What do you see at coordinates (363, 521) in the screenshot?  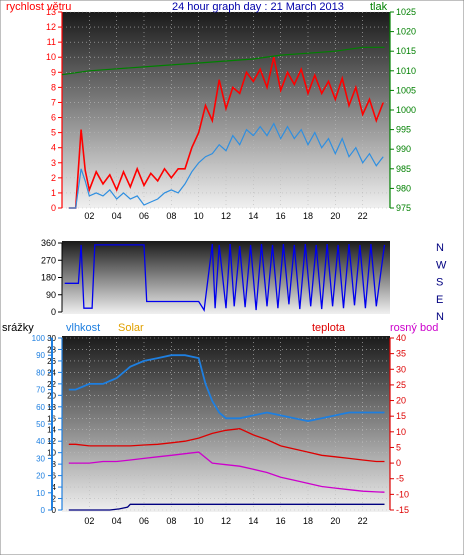 I see `temp-x-tick: 22` at bounding box center [363, 521].